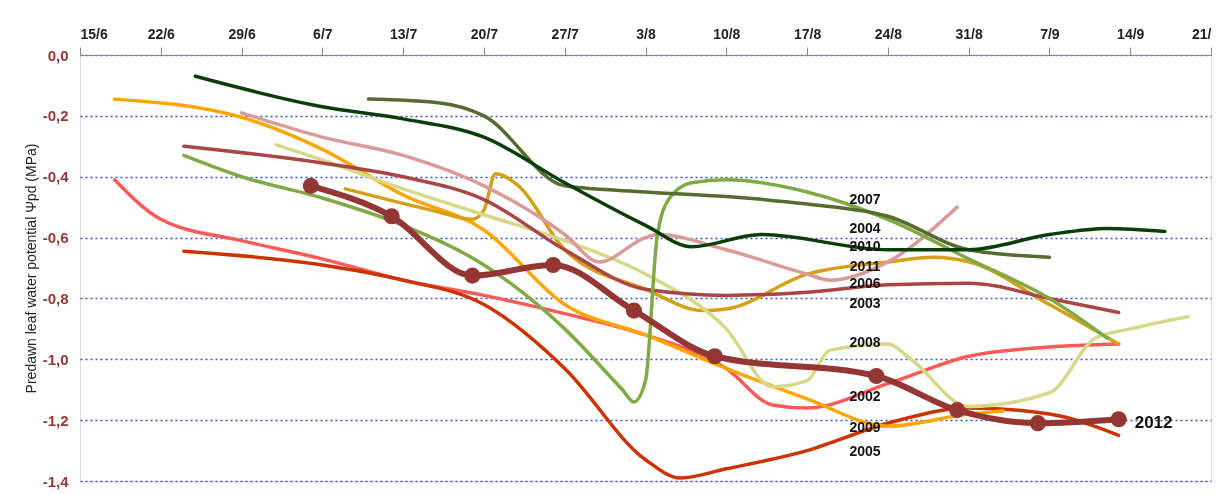  What do you see at coordinates (865, 199) in the screenshot?
I see `annotation: 2007` at bounding box center [865, 199].